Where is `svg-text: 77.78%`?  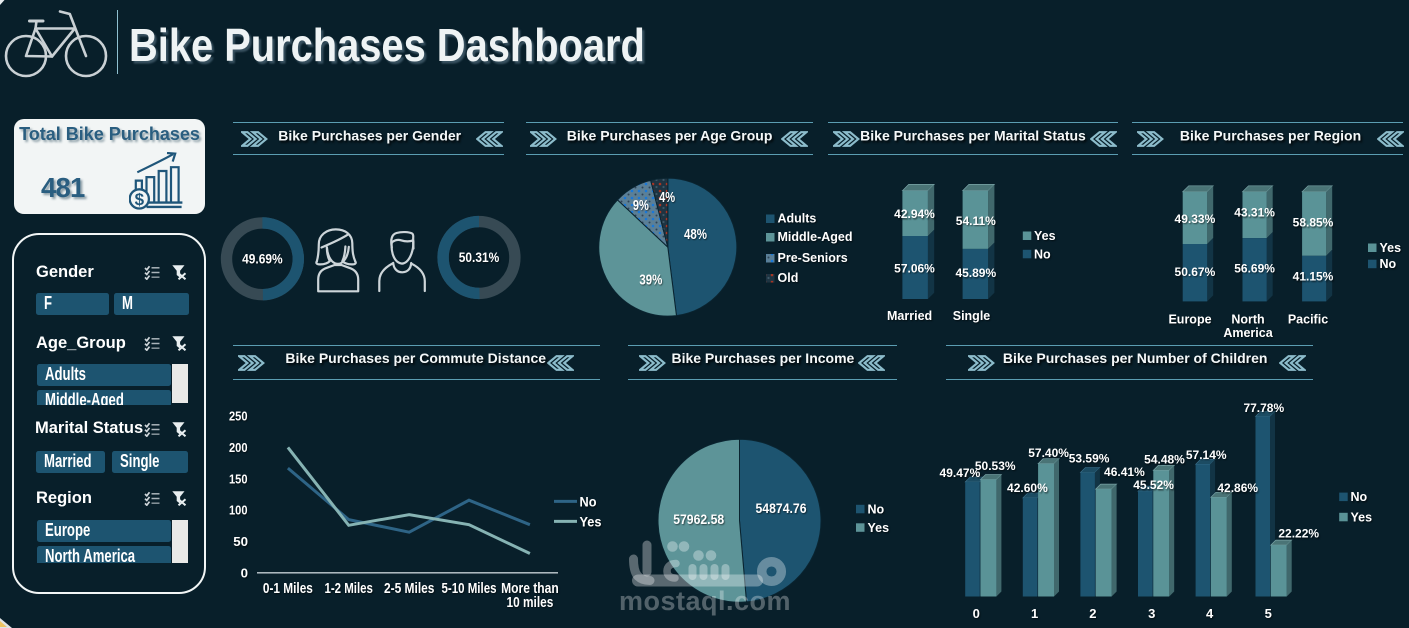 svg-text: 77.78% is located at coordinates (1263, 408).